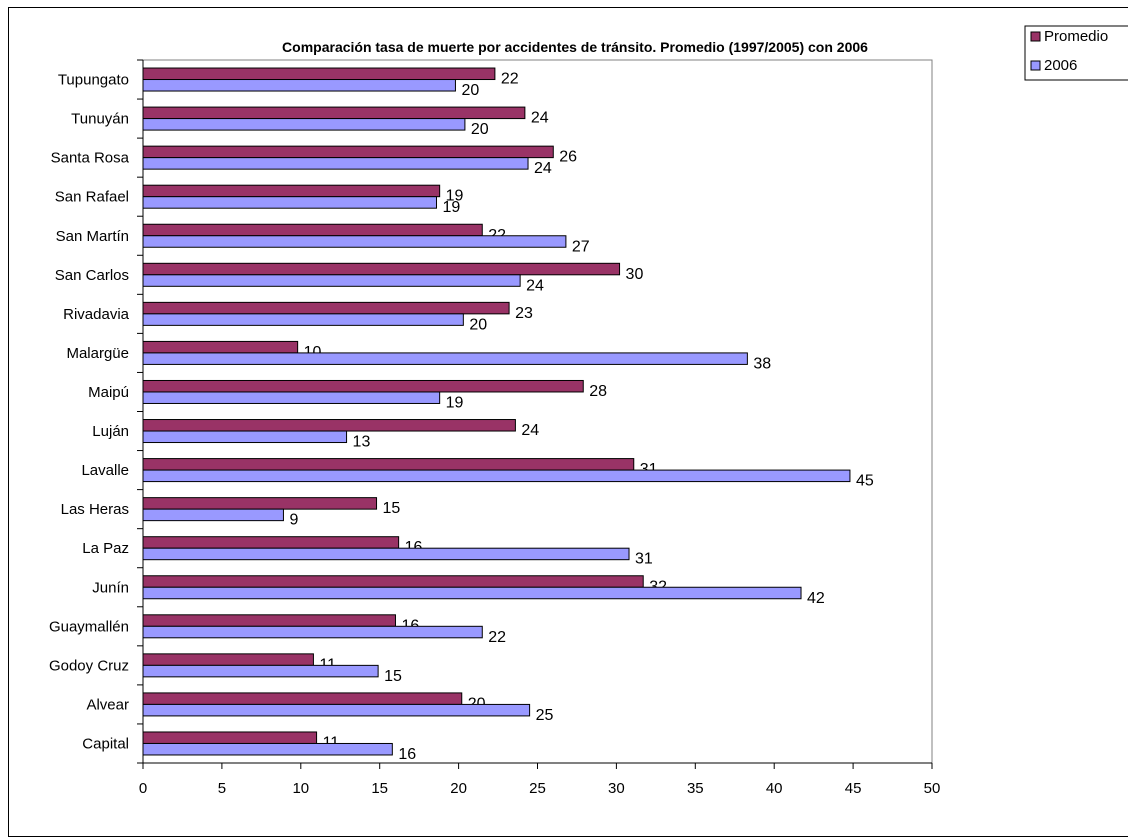  Describe the element at coordinates (95, 509) in the screenshot. I see `category-label: Las Heras` at that location.